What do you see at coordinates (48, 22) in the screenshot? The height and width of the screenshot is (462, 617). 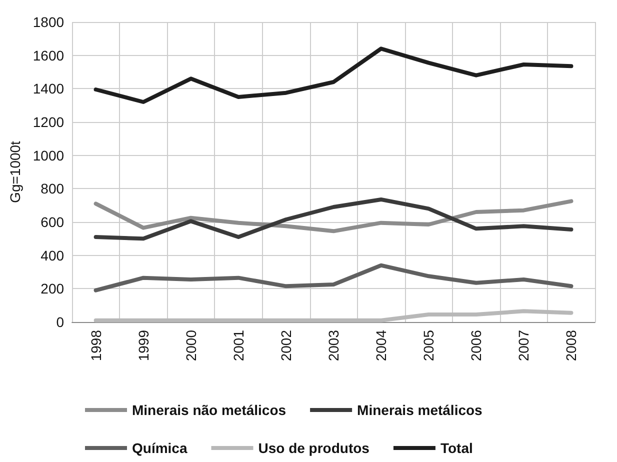 I see `y-tick-label: 1800` at bounding box center [48, 22].